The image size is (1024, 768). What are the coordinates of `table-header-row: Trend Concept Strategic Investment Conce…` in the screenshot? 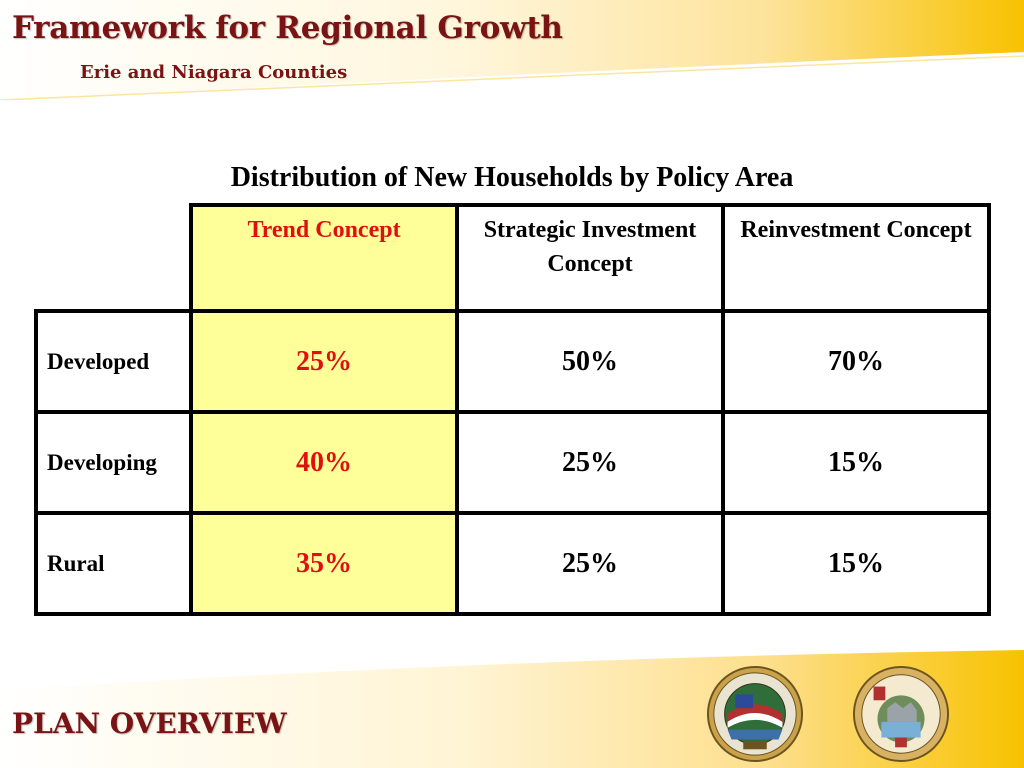 It's located at (513, 258).